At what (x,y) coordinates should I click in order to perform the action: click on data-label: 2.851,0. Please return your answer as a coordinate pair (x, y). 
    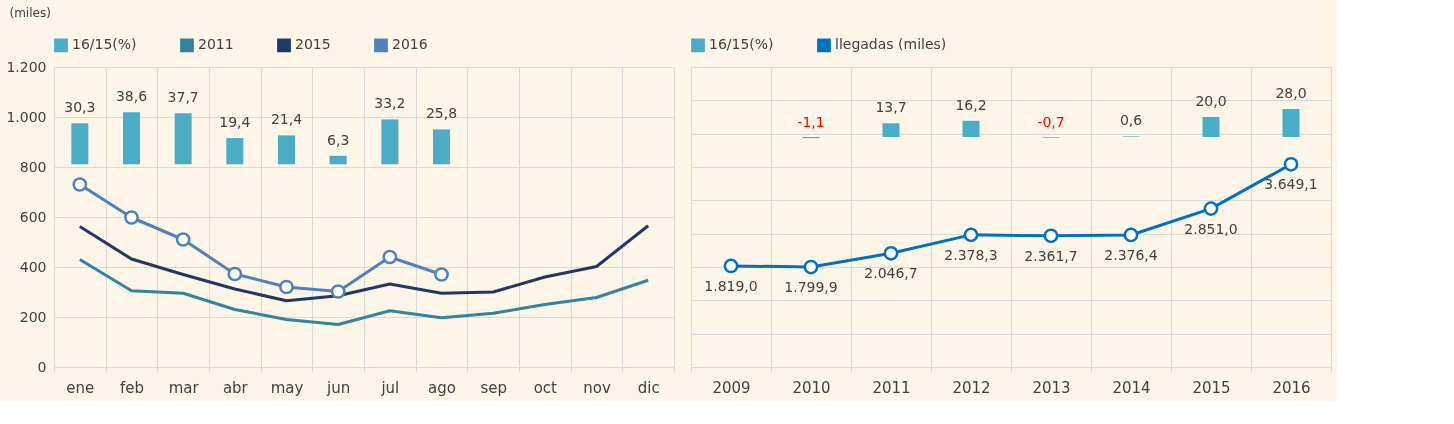
    Looking at the image, I should click on (1211, 228).